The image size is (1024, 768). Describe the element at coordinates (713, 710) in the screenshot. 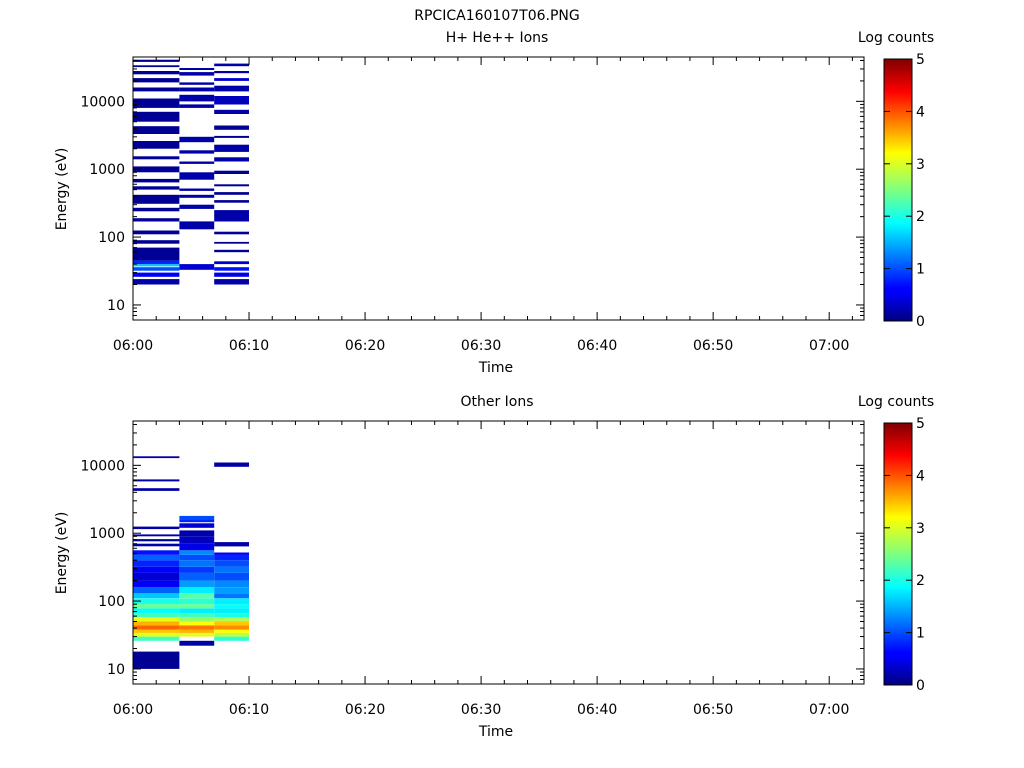

I see `x-tick-label: 06:50` at that location.